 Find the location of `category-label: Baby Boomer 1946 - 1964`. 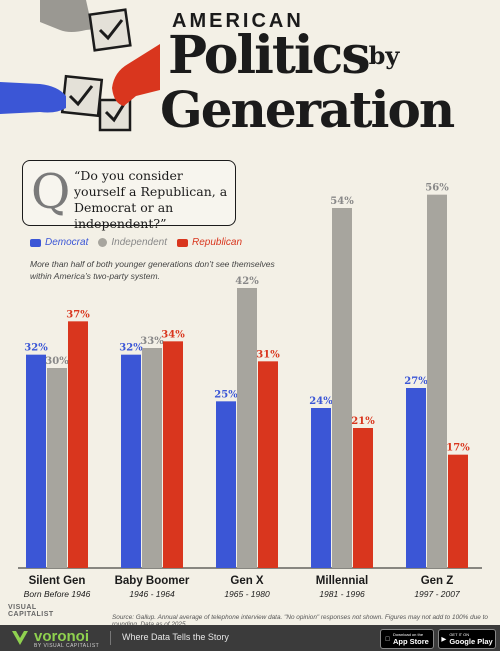

category-label: Baby Boomer 1946 - 1964 is located at coordinates (152, 587).